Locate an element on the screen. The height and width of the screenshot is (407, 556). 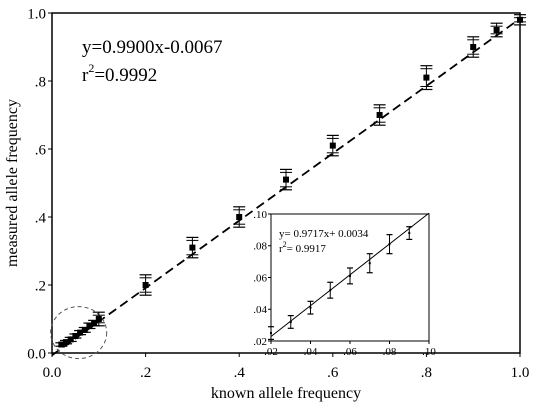
low-frequency-highlight-circle is located at coordinates (79, 333).